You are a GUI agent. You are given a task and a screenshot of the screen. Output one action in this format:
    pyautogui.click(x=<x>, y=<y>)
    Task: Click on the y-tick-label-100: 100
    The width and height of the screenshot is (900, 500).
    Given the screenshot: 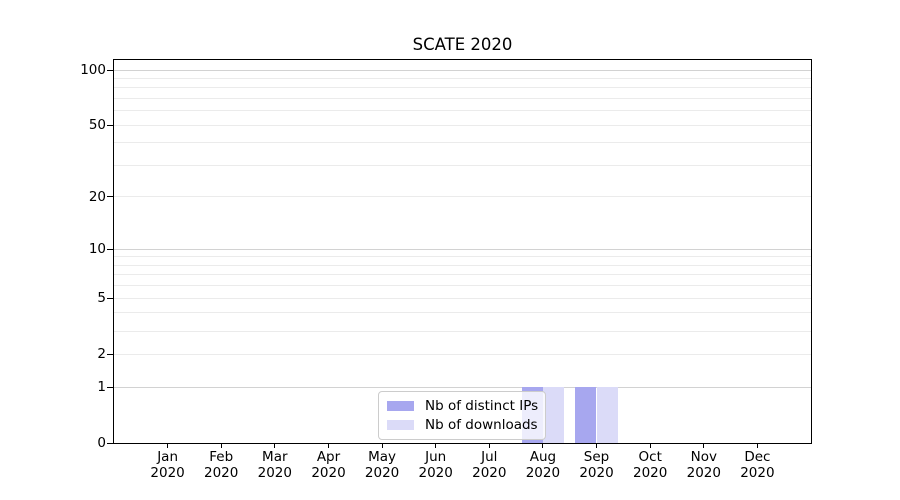 What is the action you would take?
    pyautogui.click(x=93, y=70)
    